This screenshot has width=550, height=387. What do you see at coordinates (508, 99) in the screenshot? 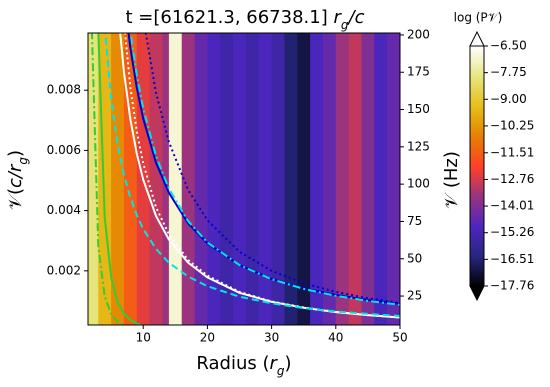
I see `colorbar-tick-label: −9.00` at bounding box center [508, 99].